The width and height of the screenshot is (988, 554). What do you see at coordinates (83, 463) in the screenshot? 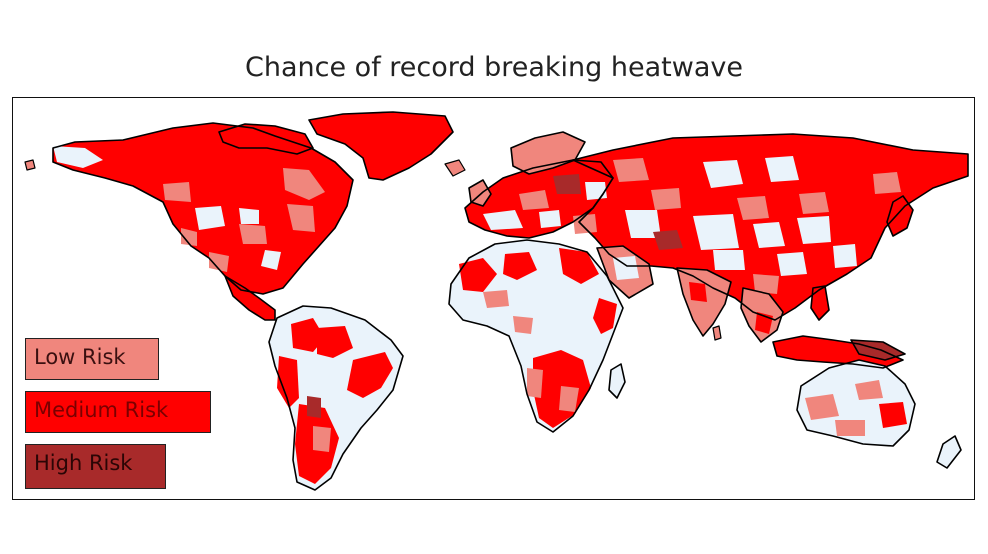
I see `legend-high-risk-label: High Risk` at bounding box center [83, 463].